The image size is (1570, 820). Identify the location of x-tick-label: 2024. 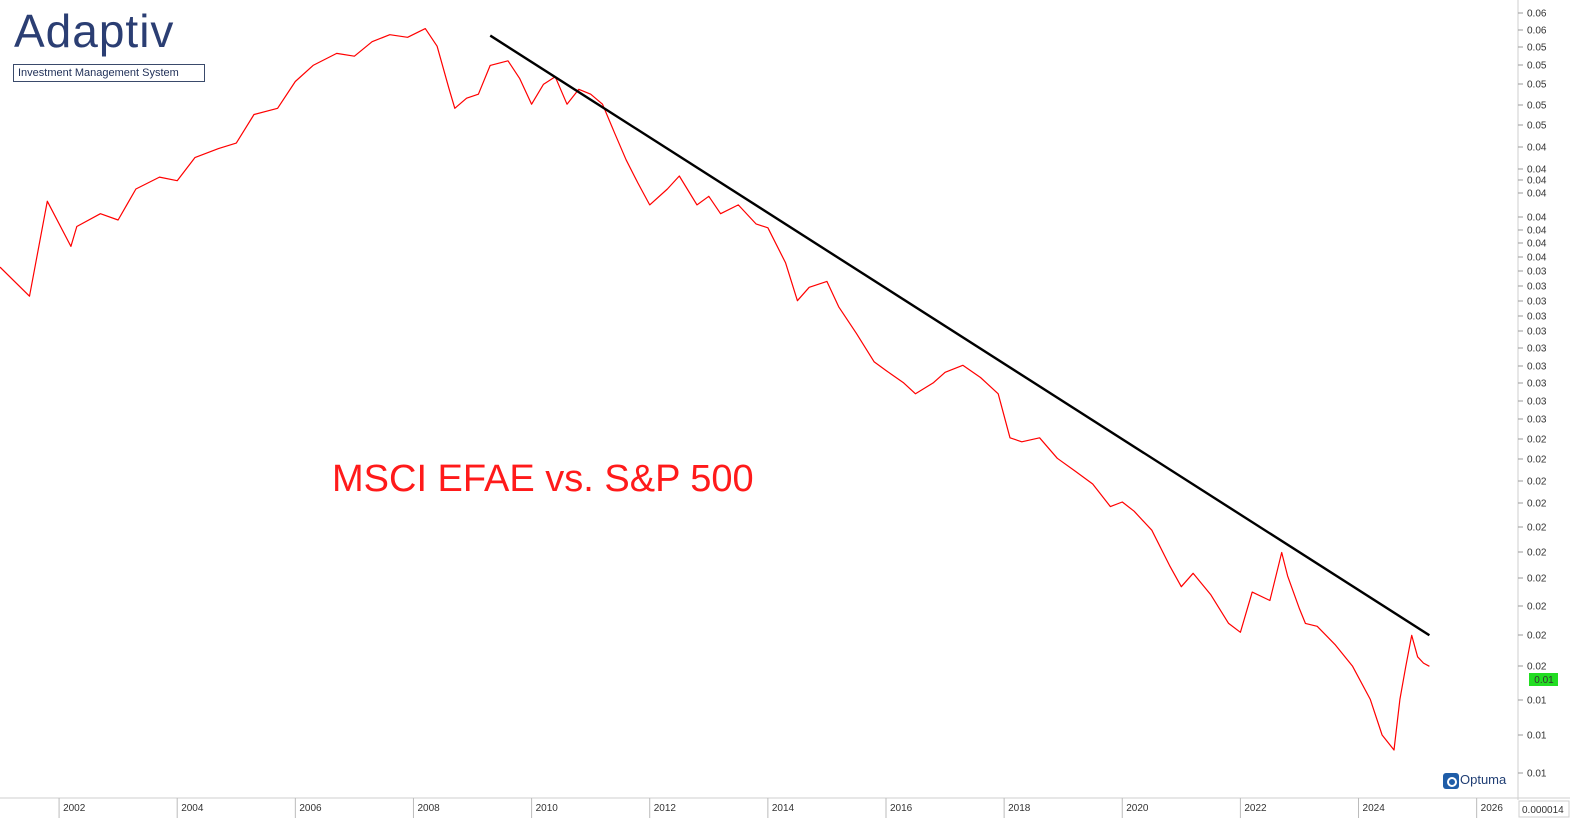
(1374, 808).